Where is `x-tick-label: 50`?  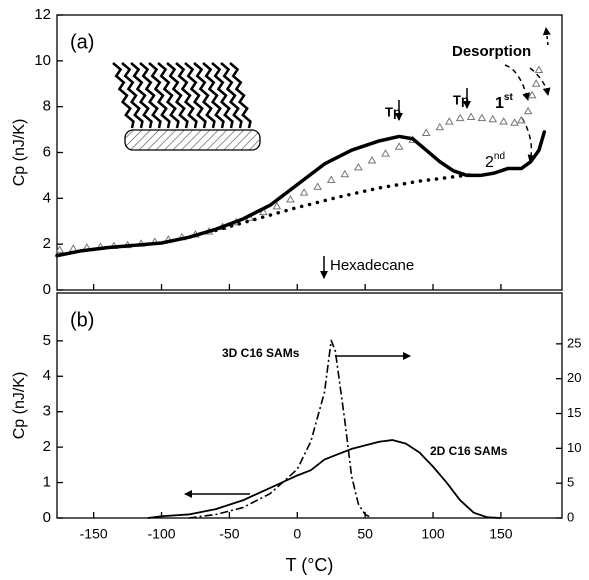
x-tick-label: 50 is located at coordinates (365, 534).